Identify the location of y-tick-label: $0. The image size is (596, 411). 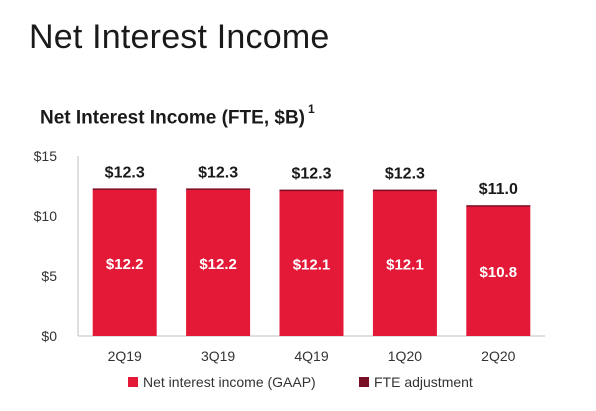
(49, 336).